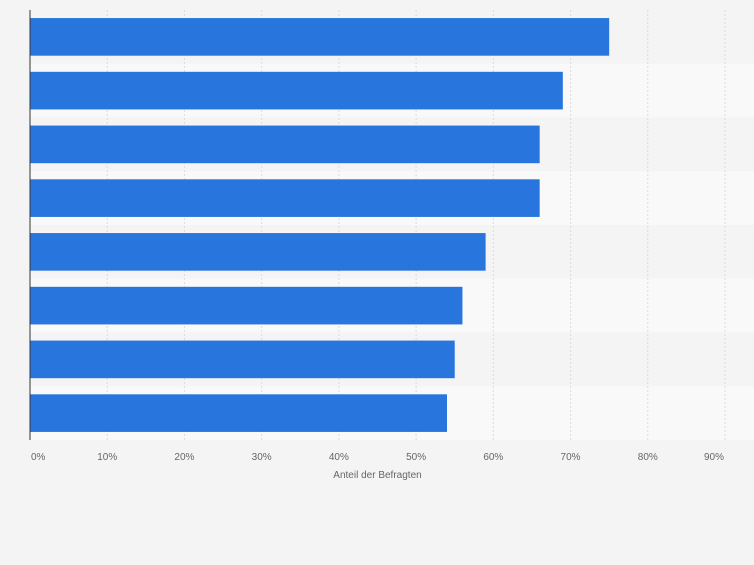 Image resolution: width=754 pixels, height=565 pixels. Describe the element at coordinates (493, 457) in the screenshot. I see `x-tick-label: 60%` at that location.